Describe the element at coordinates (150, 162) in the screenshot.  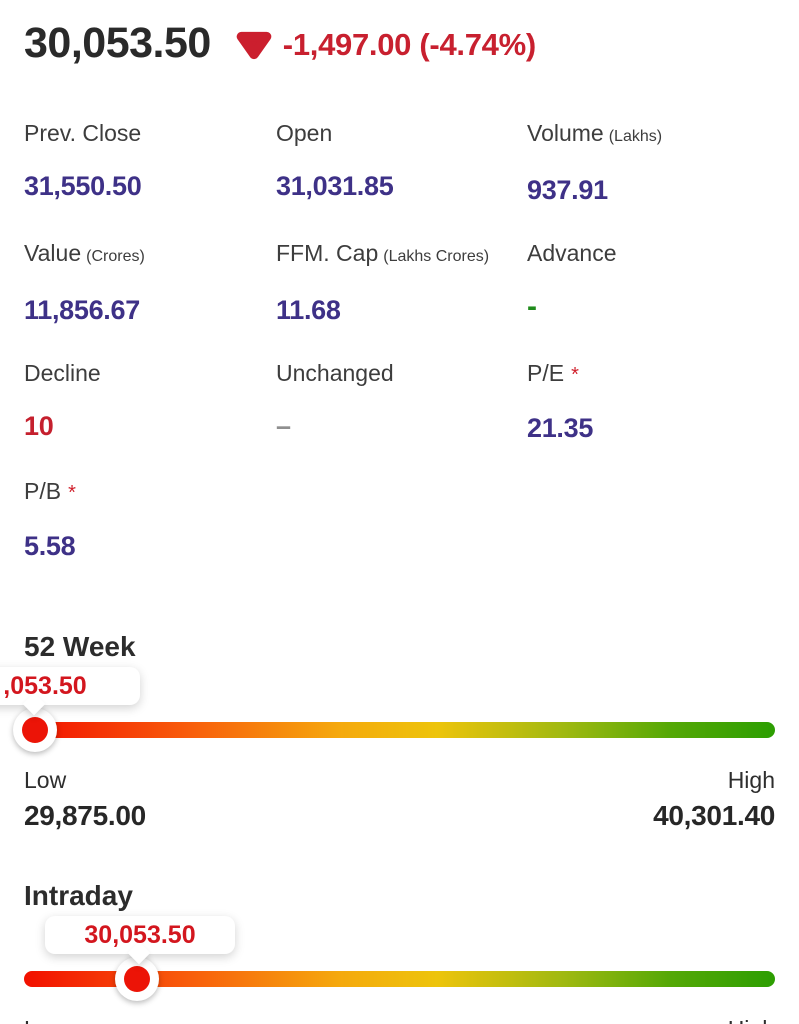
I see `stat-prev-close: Prev. Close 31,550.50` at that location.